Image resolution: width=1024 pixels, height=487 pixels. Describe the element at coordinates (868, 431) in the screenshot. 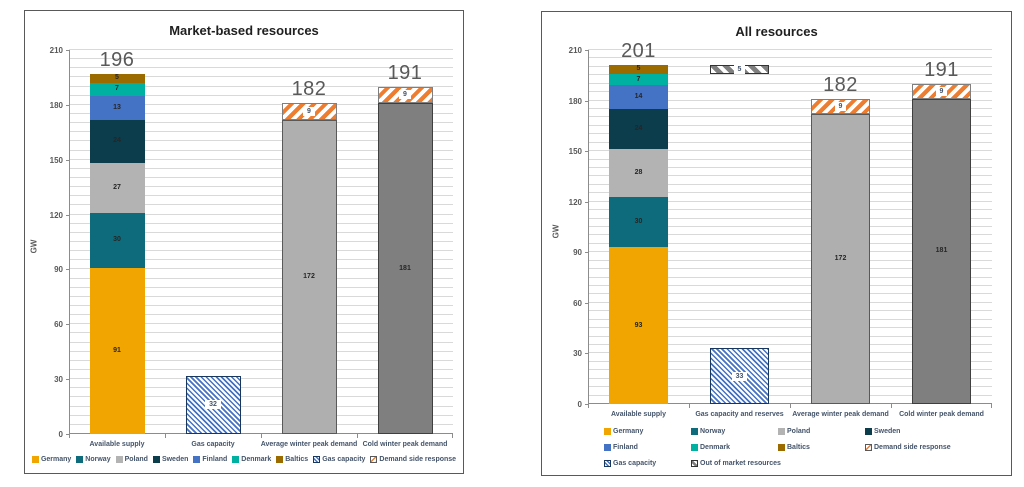

I see `legend-swatch-sweden` at that location.